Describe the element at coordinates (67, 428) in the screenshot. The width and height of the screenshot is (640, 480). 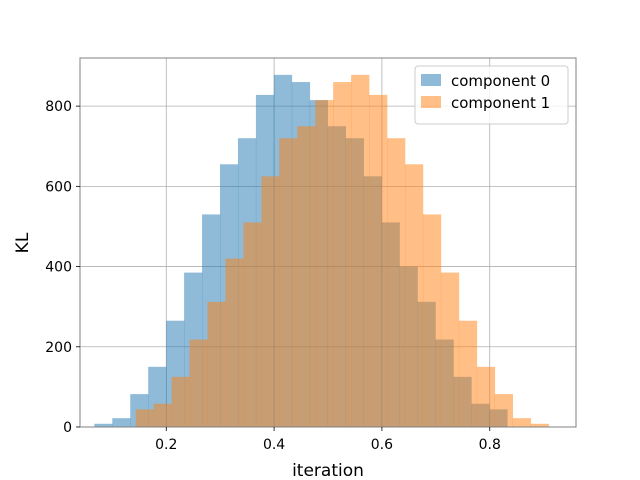
I see `y-tick-label: 0` at that location.